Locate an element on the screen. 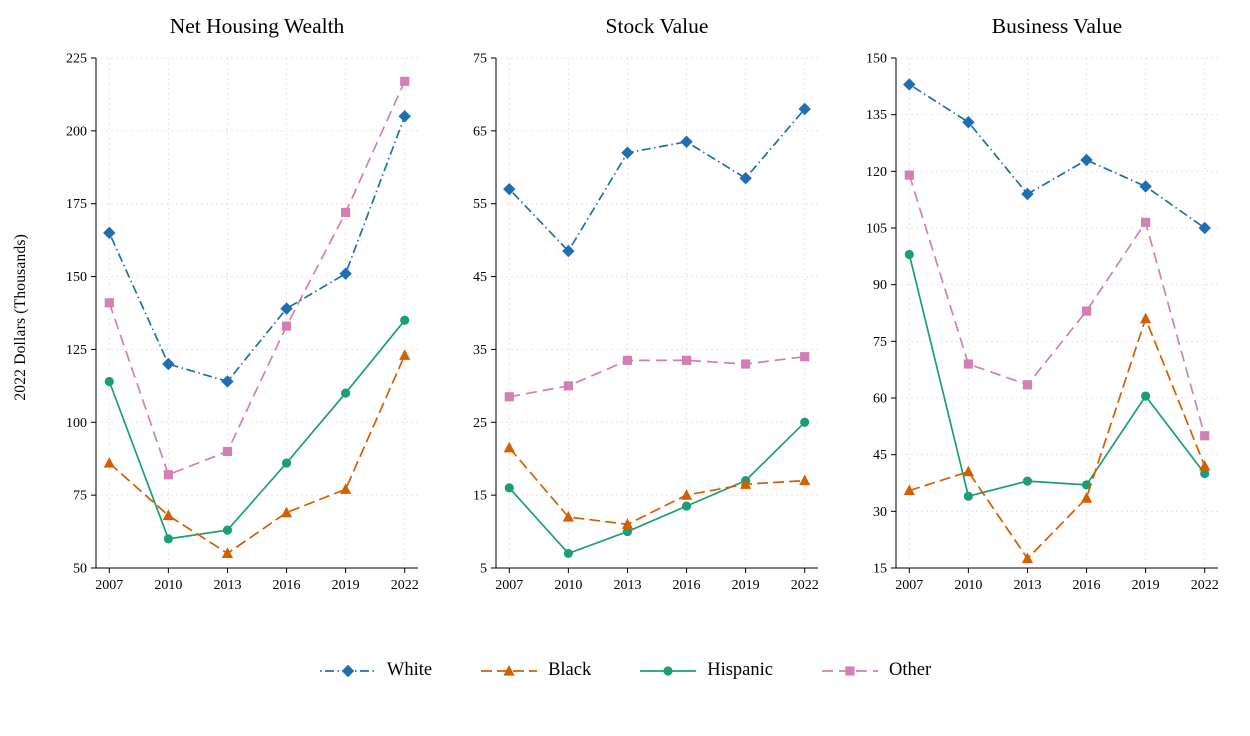 This screenshot has height=736, width=1250. legend: White Black Hispanic Other is located at coordinates (625, 670).